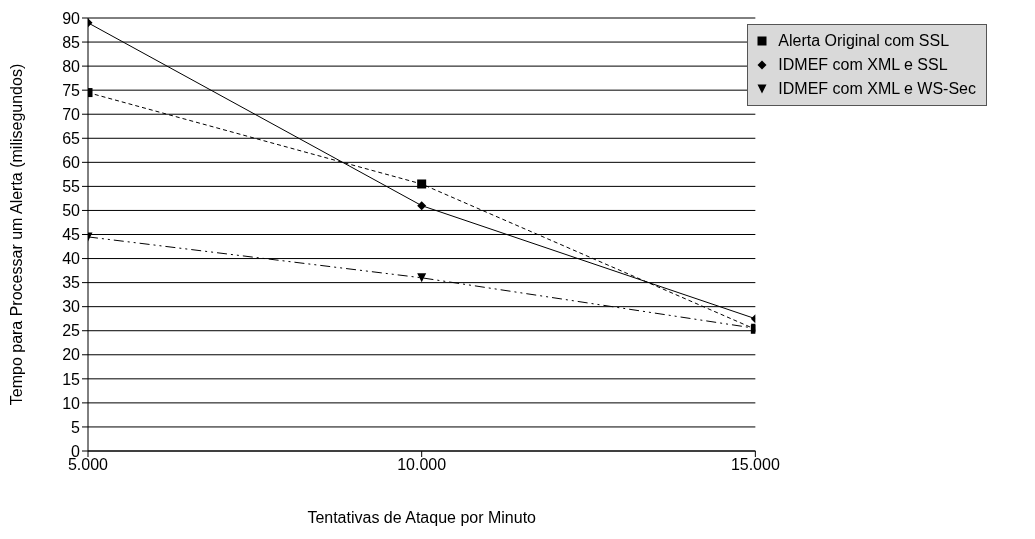  Describe the element at coordinates (864, 41) in the screenshot. I see `legend-label: Alerta Original com SSL` at that location.